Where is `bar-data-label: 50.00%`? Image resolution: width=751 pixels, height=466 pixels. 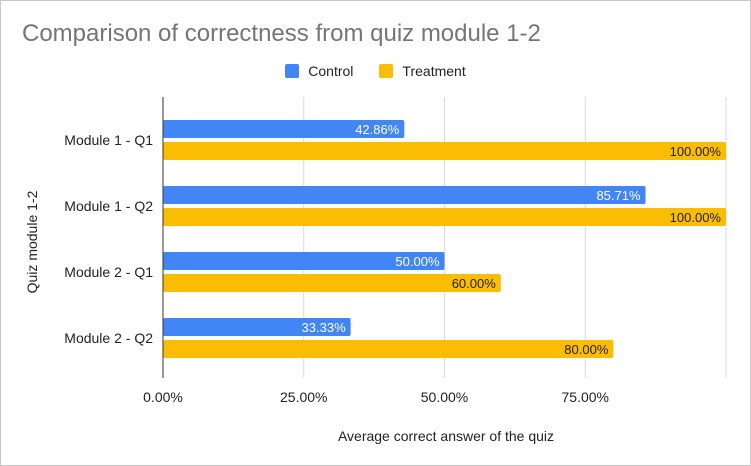 bar-data-label: 50.00% is located at coordinates (417, 261).